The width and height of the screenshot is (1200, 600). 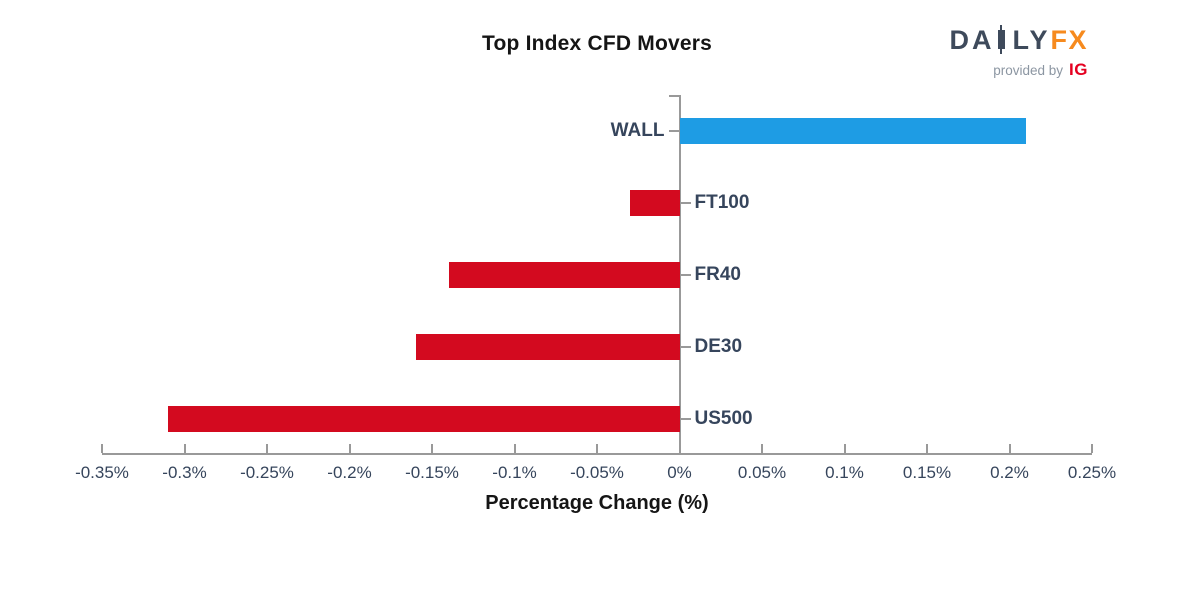 I want to click on category-label-ft100: FT100, so click(x=722, y=202).